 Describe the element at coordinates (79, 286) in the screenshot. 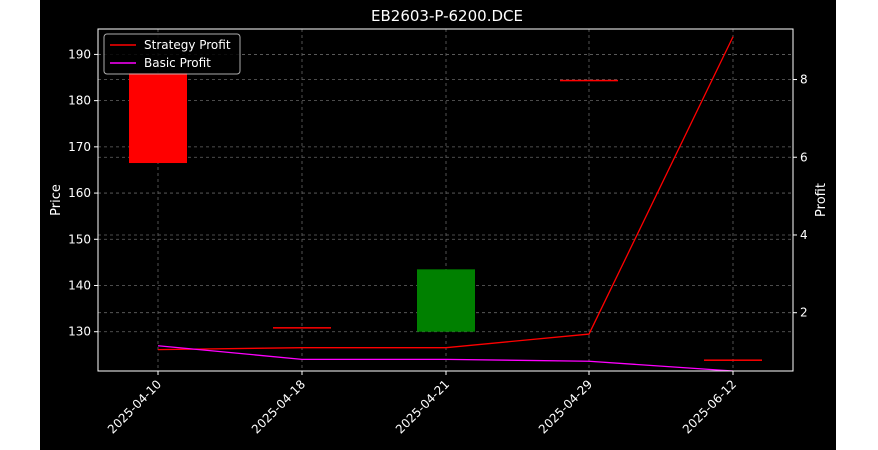

I see `y-tick-label: 140` at that location.